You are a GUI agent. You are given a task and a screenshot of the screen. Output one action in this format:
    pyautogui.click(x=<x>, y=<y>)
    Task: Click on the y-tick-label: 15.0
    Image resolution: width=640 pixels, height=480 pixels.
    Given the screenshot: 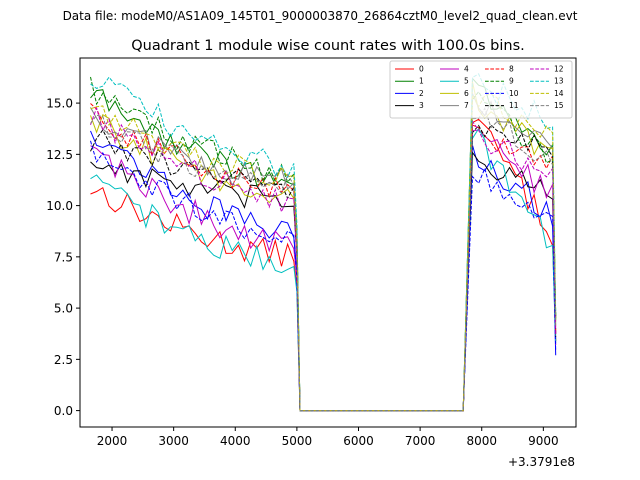 What is the action you would take?
    pyautogui.click(x=59, y=104)
    